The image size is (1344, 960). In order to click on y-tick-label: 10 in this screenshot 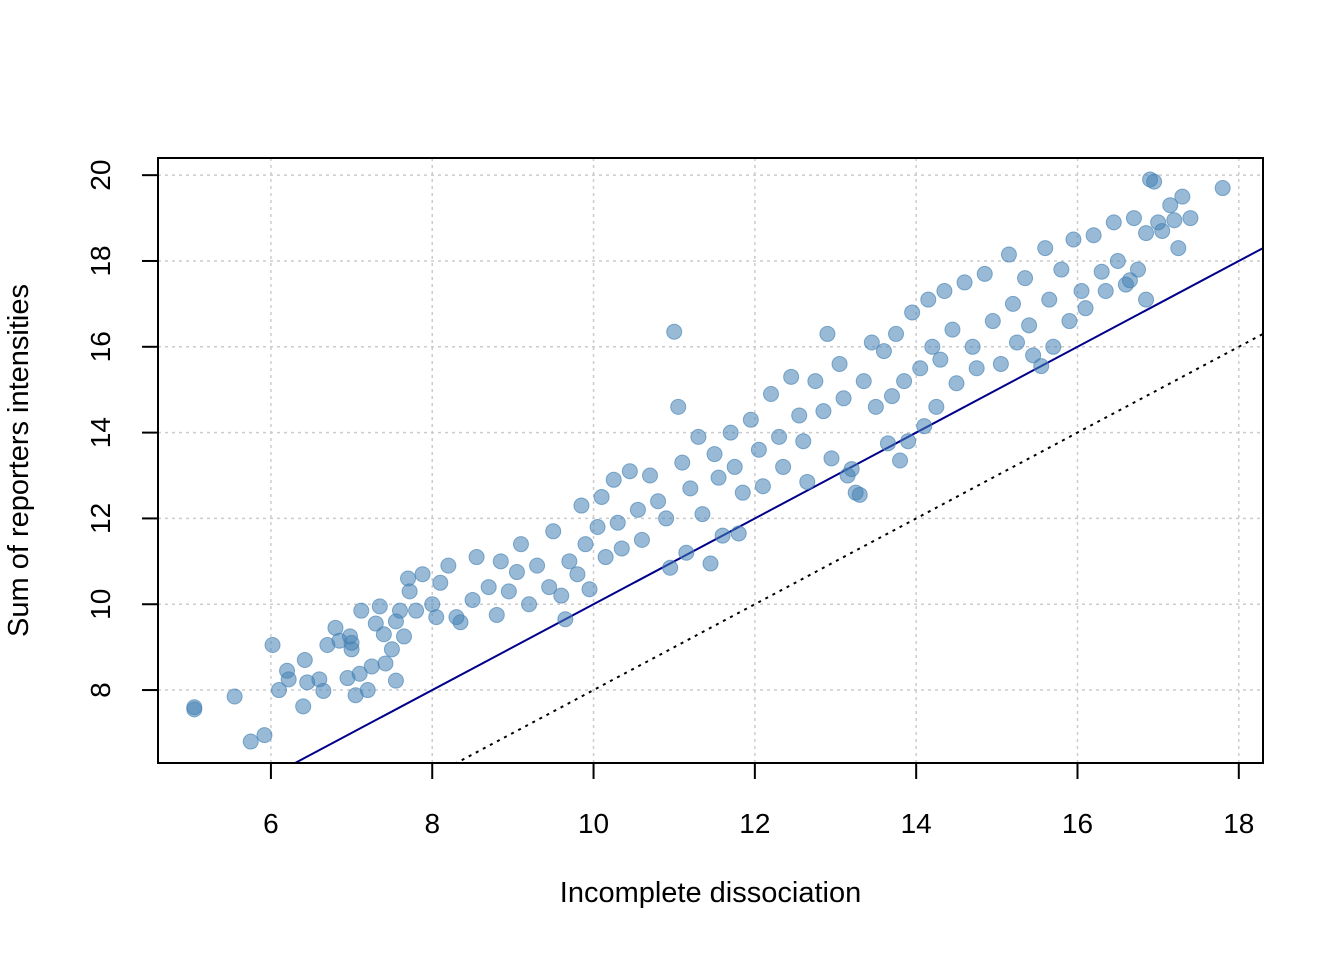, I will do `click(100, 604)`.